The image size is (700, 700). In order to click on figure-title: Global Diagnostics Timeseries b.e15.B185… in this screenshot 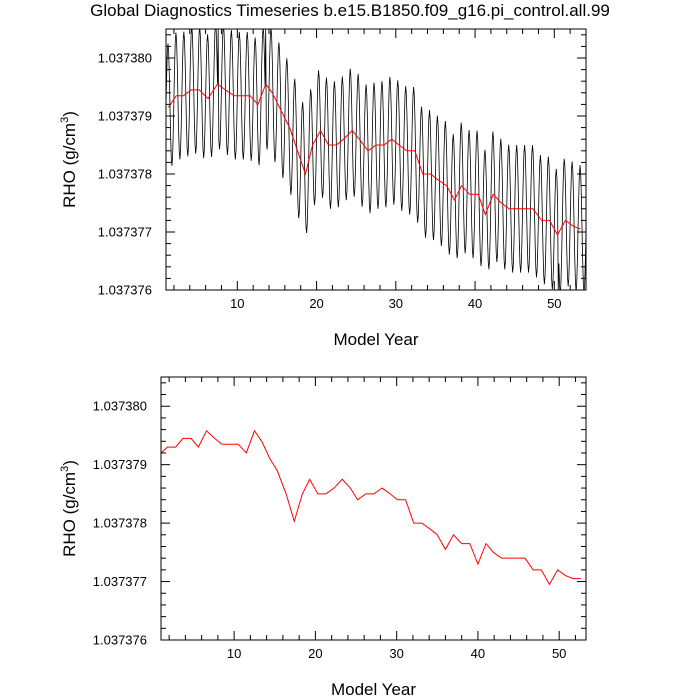, I will do `click(350, 10)`.